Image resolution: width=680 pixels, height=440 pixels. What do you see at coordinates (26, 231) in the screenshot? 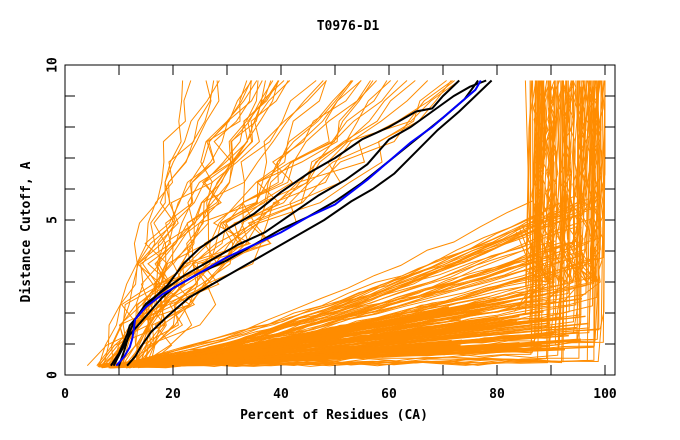
I see `y-axis-label: Distance Cutoff, A` at bounding box center [26, 231].